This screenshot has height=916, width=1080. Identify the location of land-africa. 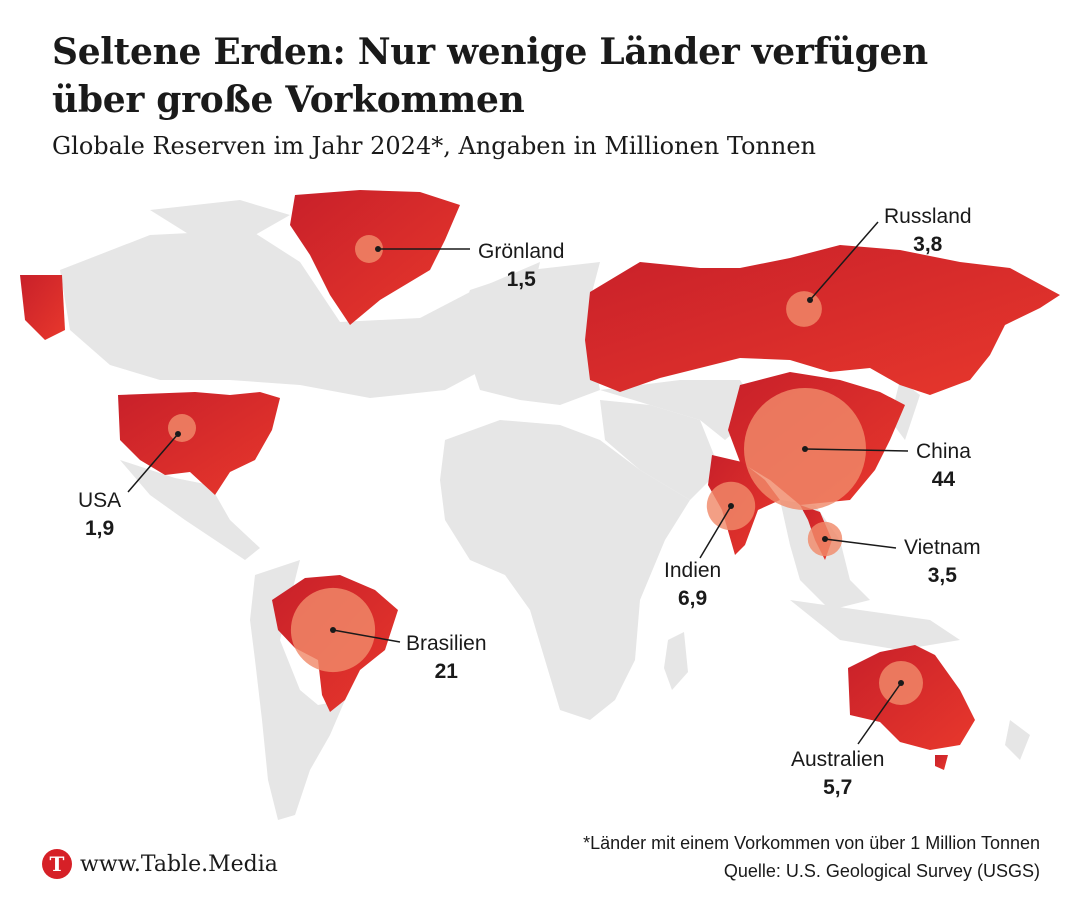
(565, 570).